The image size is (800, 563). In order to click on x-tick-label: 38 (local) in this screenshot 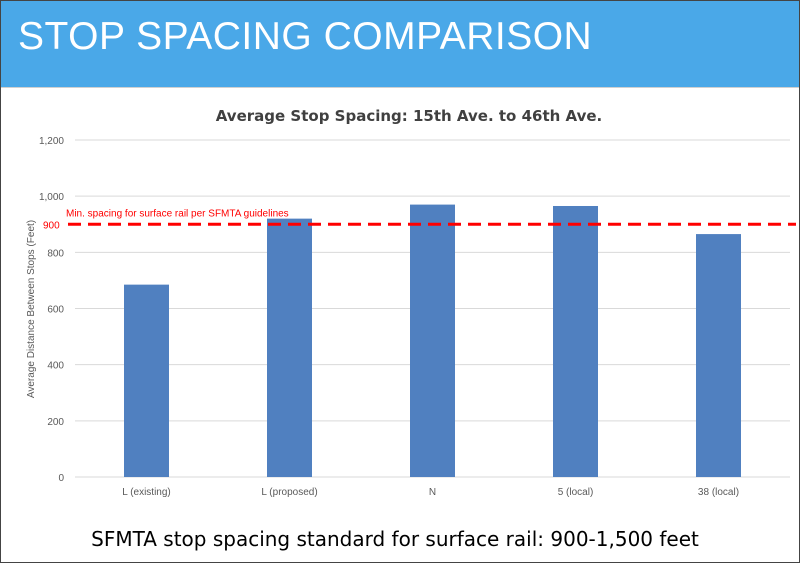, I will do `click(718, 492)`.